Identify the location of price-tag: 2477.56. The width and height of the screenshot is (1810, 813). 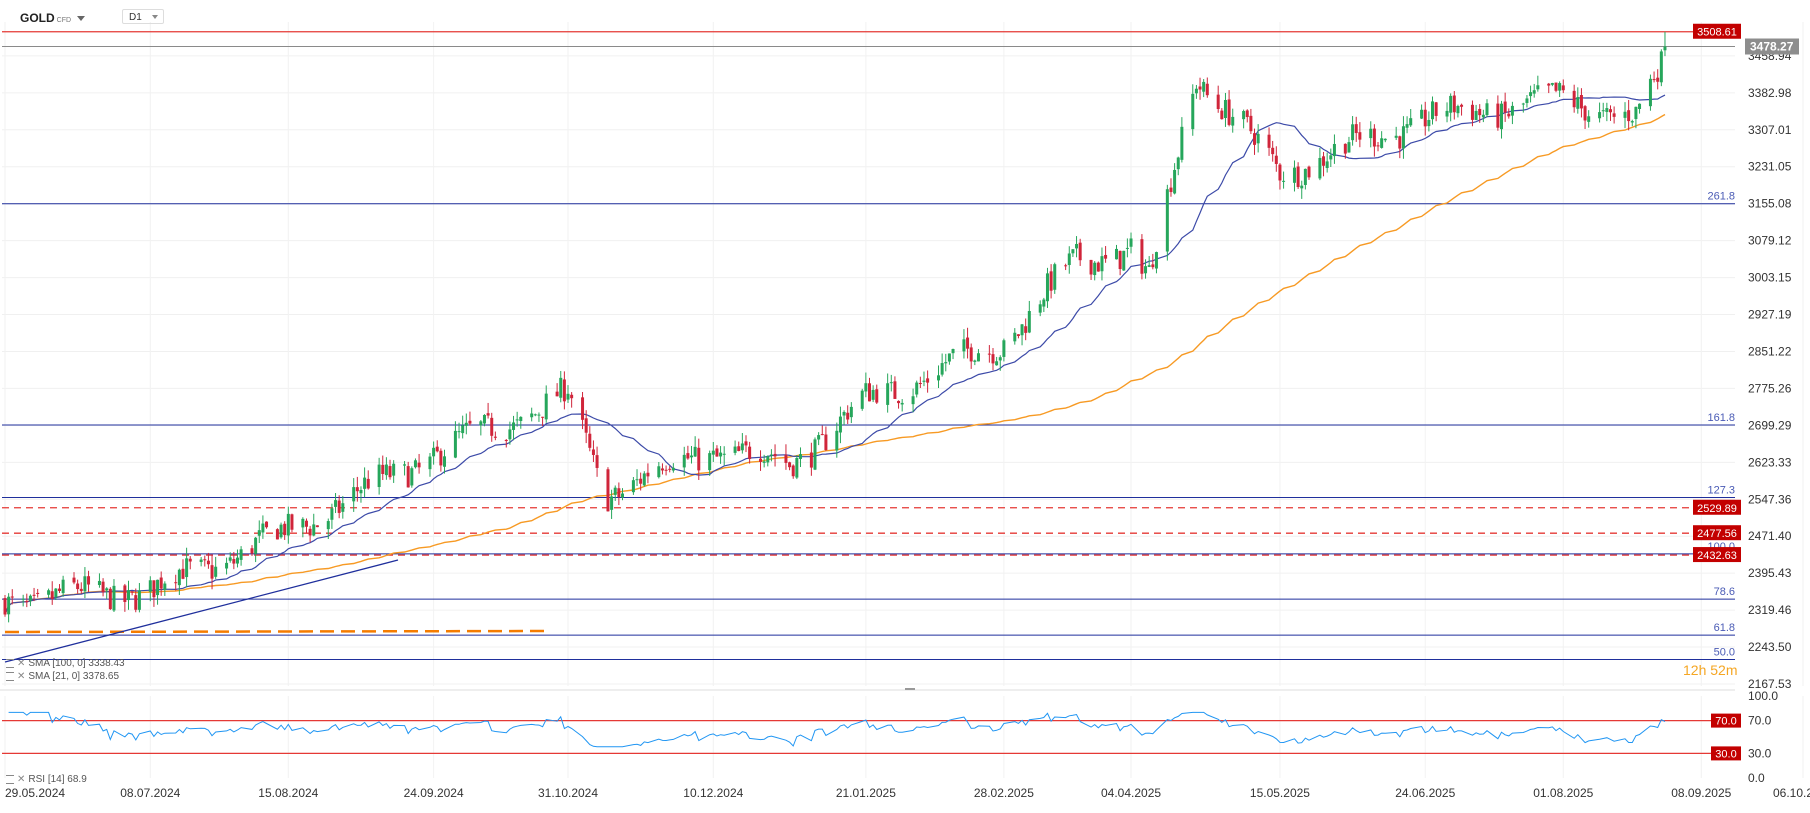
(1717, 534).